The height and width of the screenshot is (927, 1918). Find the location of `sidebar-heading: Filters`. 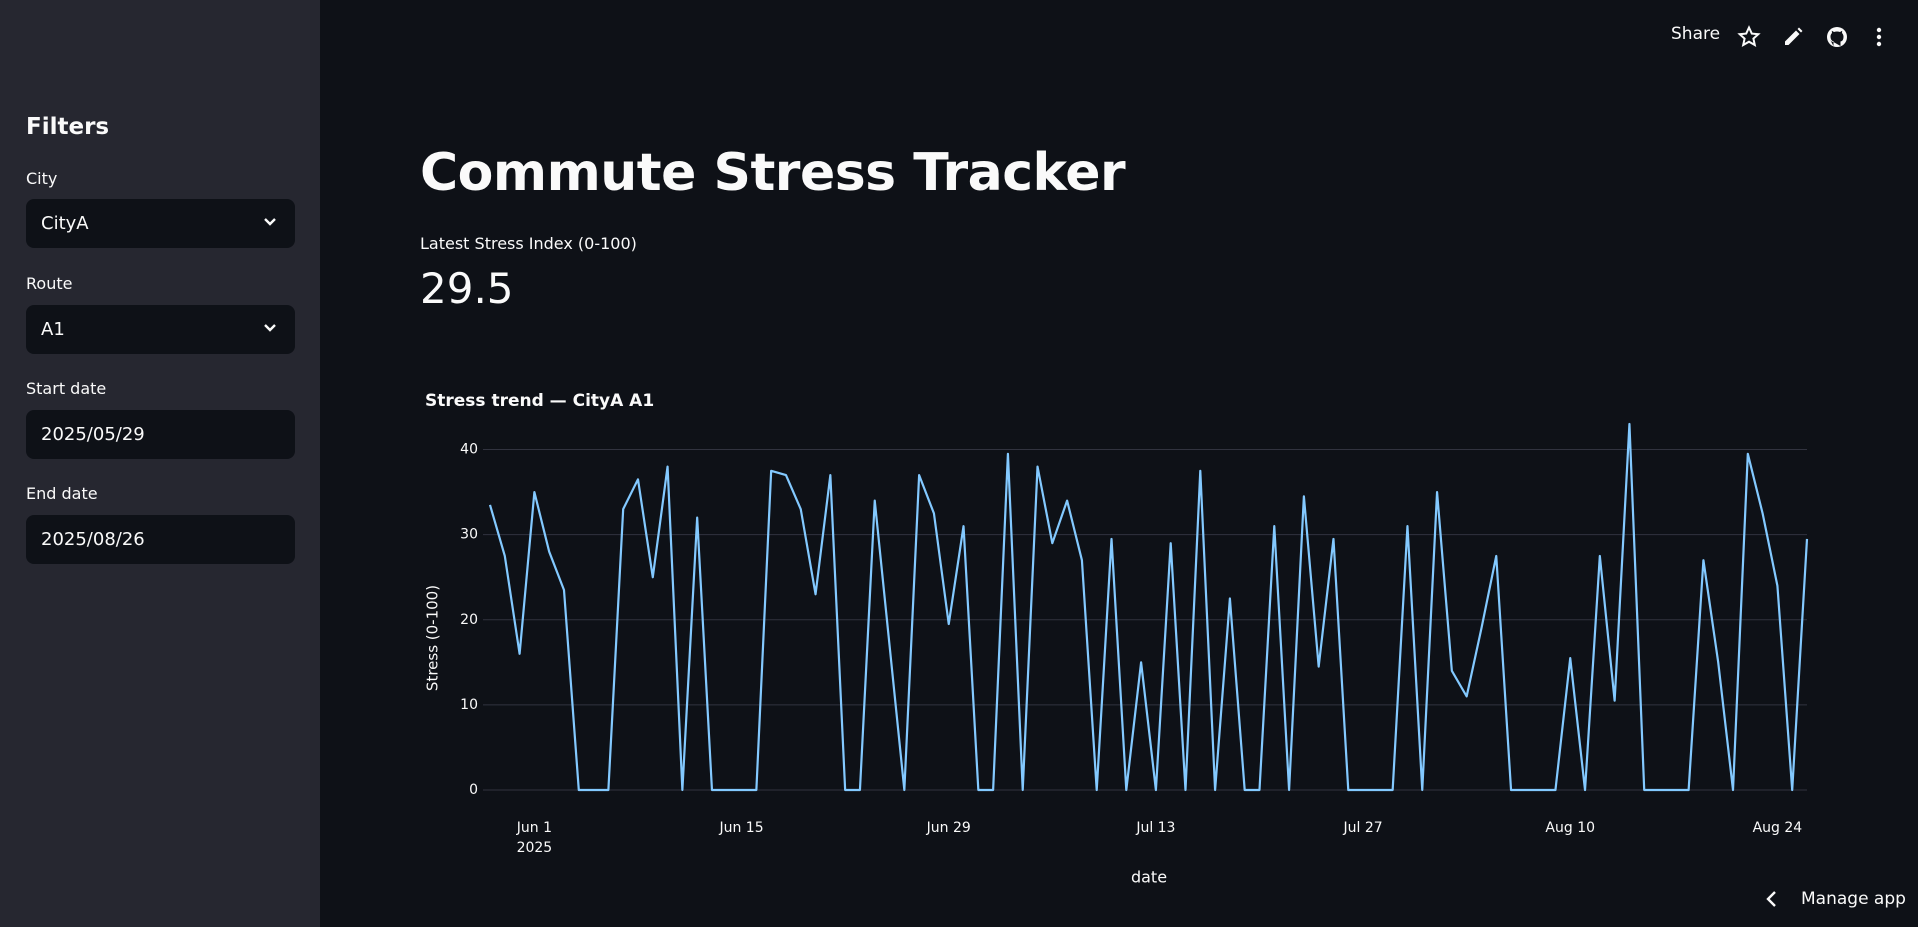

sidebar-heading: Filters is located at coordinates (68, 127).